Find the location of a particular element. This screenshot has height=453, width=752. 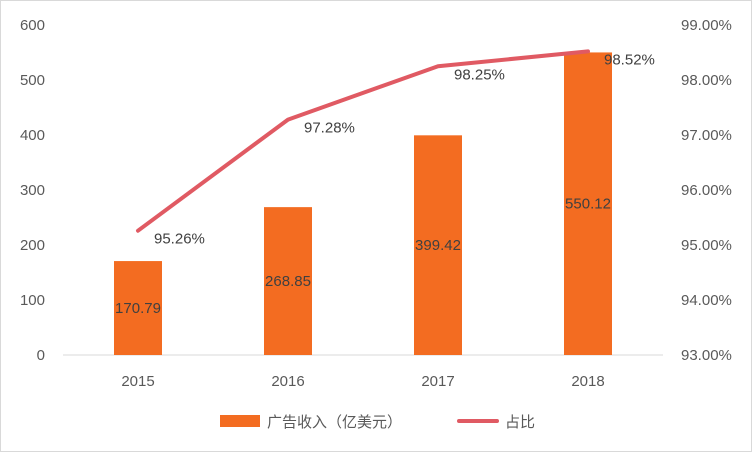

legend-label: 广告收入（亿美元） is located at coordinates (334, 422).